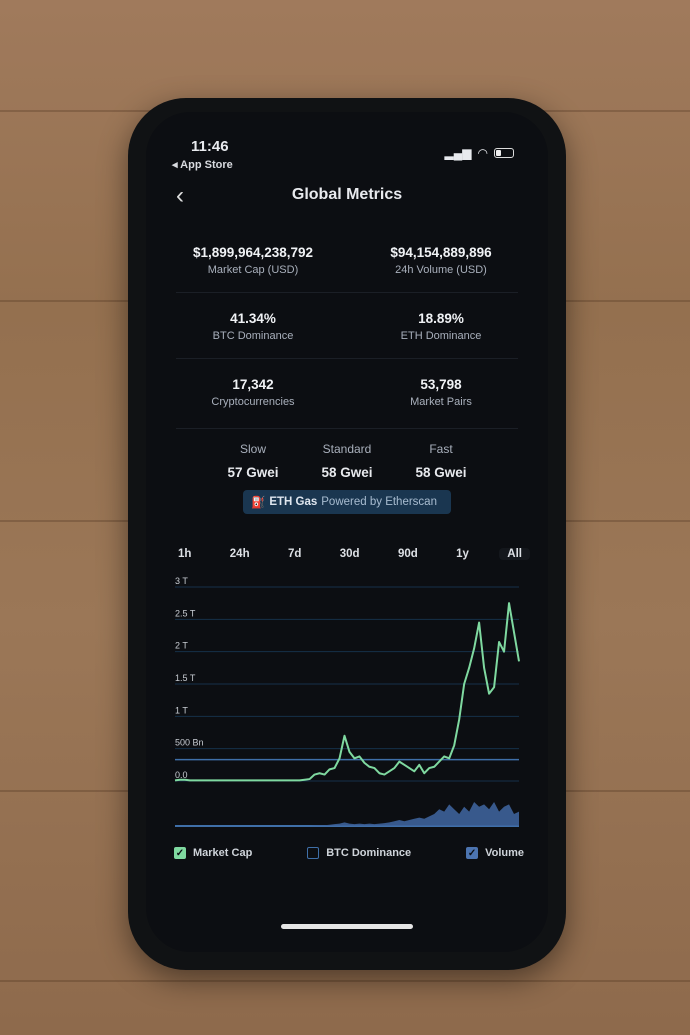 This screenshot has height=1035, width=690. What do you see at coordinates (189, 743) in the screenshot?
I see `y-tick-label: 500 Bn` at bounding box center [189, 743].